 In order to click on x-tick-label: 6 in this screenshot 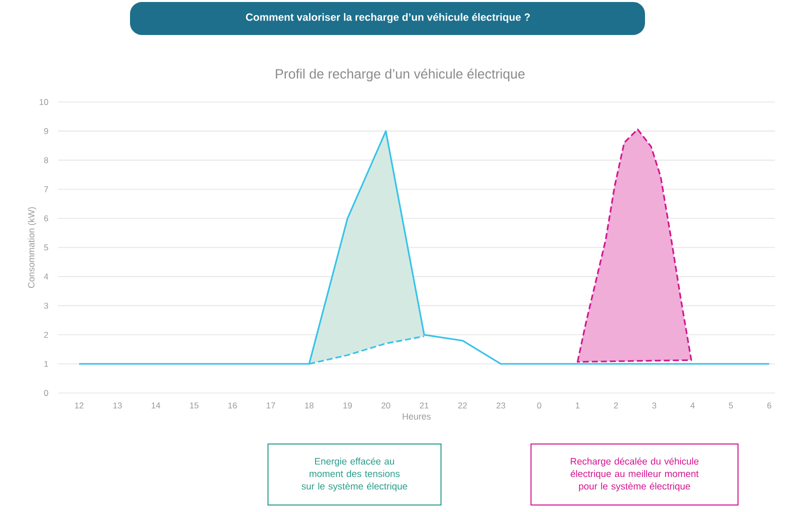, I will do `click(769, 405)`.